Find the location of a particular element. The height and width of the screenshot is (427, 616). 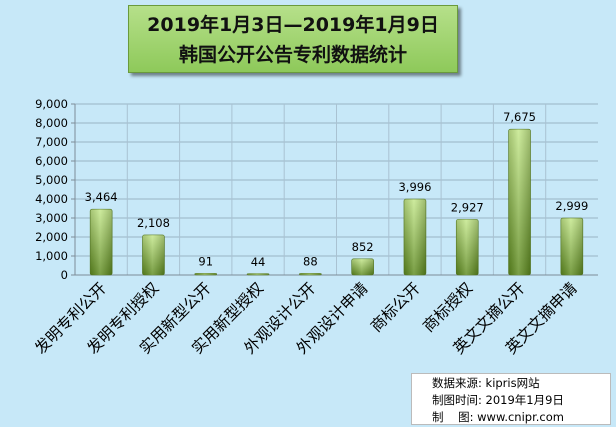

source-value: kipris网站 is located at coordinates (512, 383).